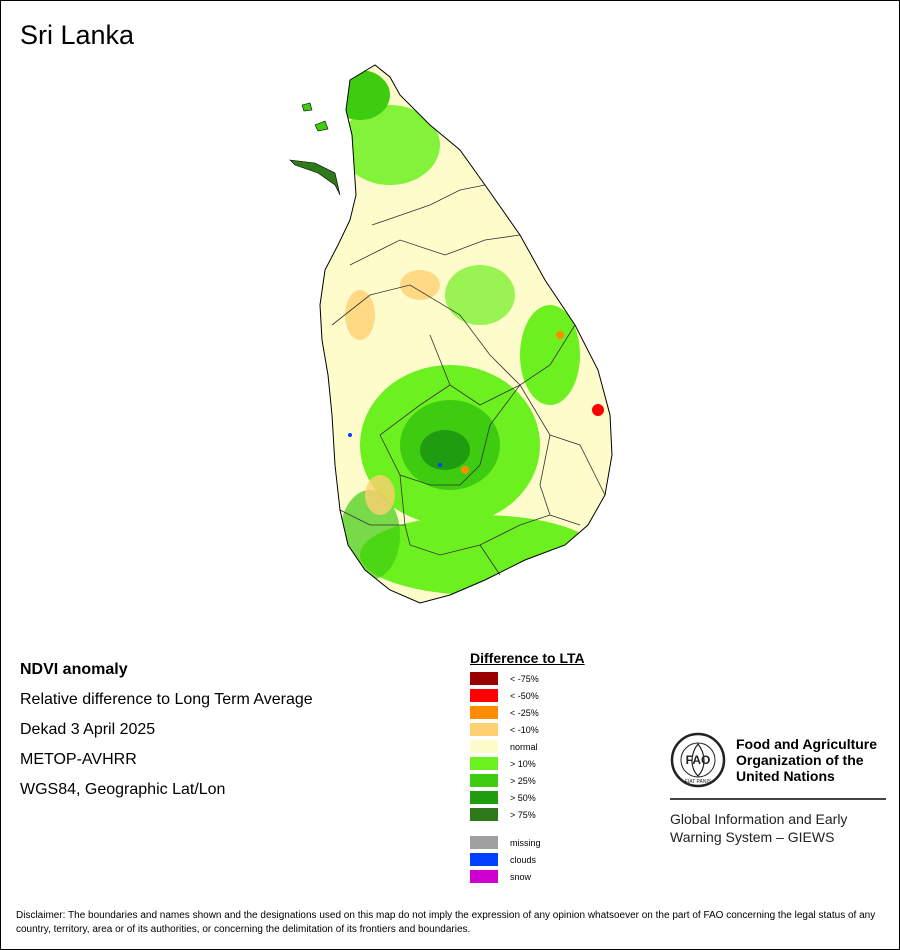 This screenshot has height=950, width=900. I want to click on info-product: NDVI anomaly, so click(74, 669).